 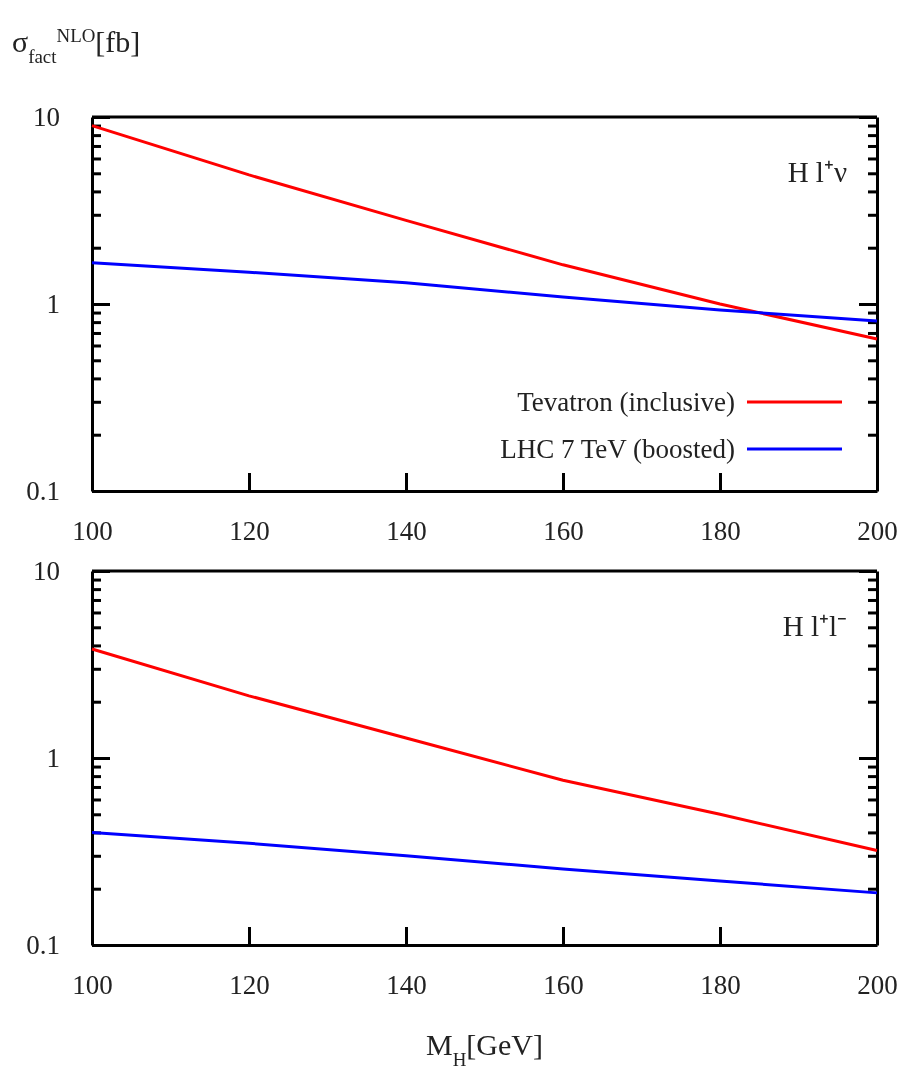 What do you see at coordinates (814, 626) in the screenshot?
I see `annotation: H l⁺l⁻` at bounding box center [814, 626].